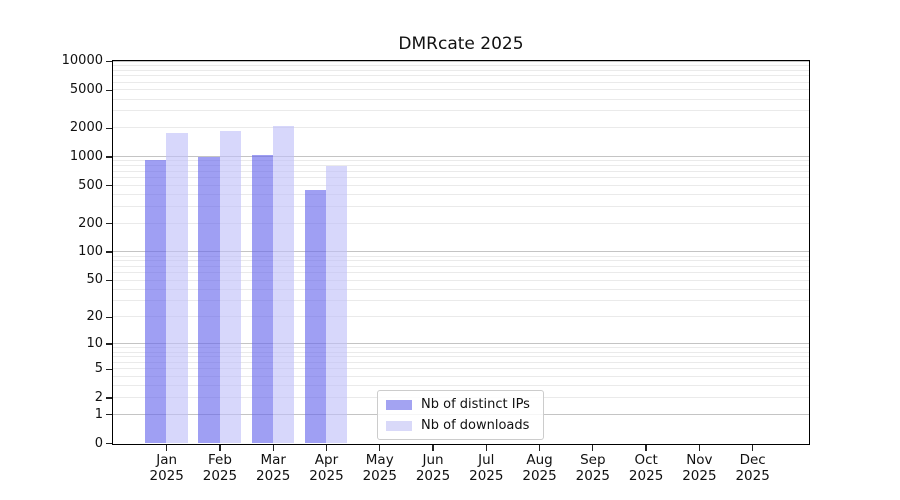 The height and width of the screenshot is (500, 900). I want to click on bar-downloads-jan, so click(177, 288).